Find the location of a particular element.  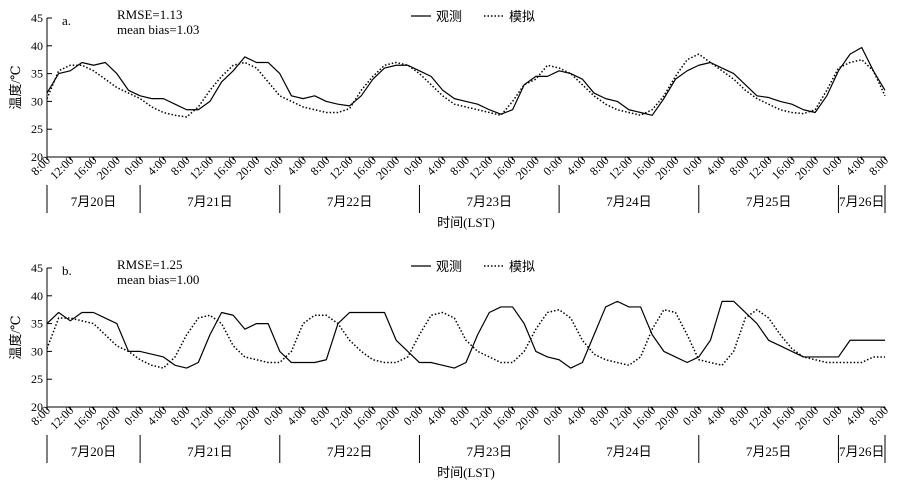

bias-annotation: mean bias=1.00 is located at coordinates (158, 279).